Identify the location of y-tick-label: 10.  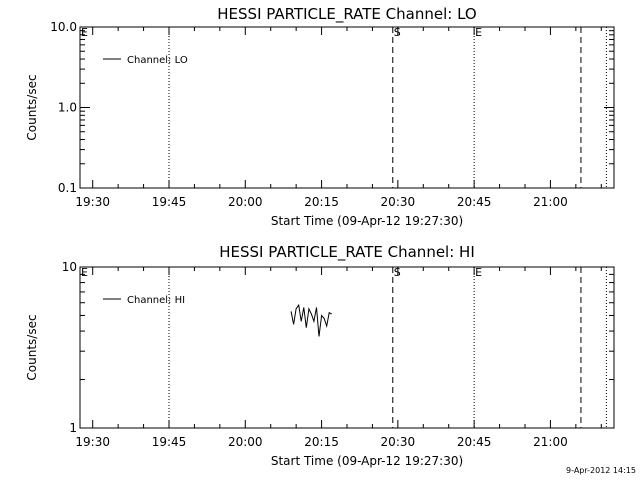
(69, 267).